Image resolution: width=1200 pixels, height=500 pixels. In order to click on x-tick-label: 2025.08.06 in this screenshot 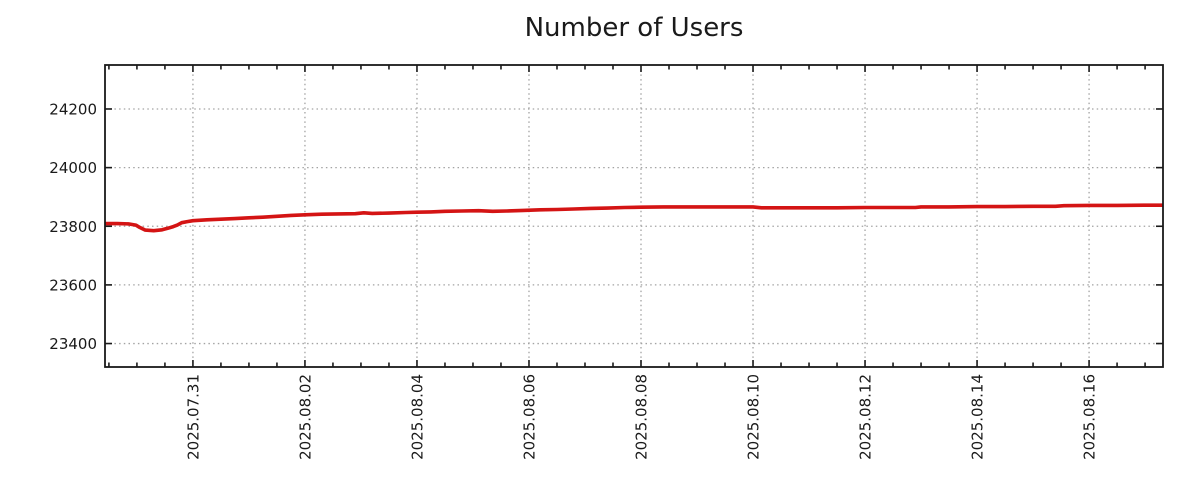, I will do `click(529, 417)`.